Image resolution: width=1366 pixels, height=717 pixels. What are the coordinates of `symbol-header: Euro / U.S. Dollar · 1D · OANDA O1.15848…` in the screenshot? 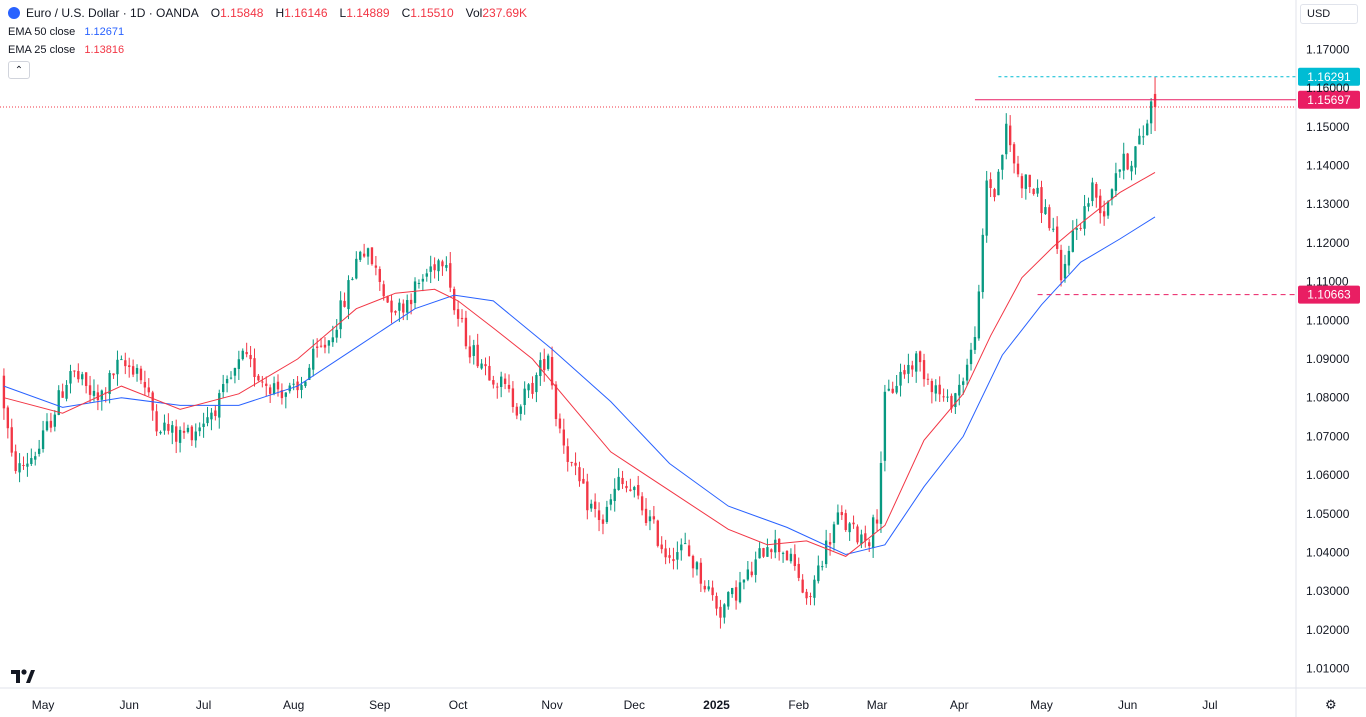 It's located at (267, 13).